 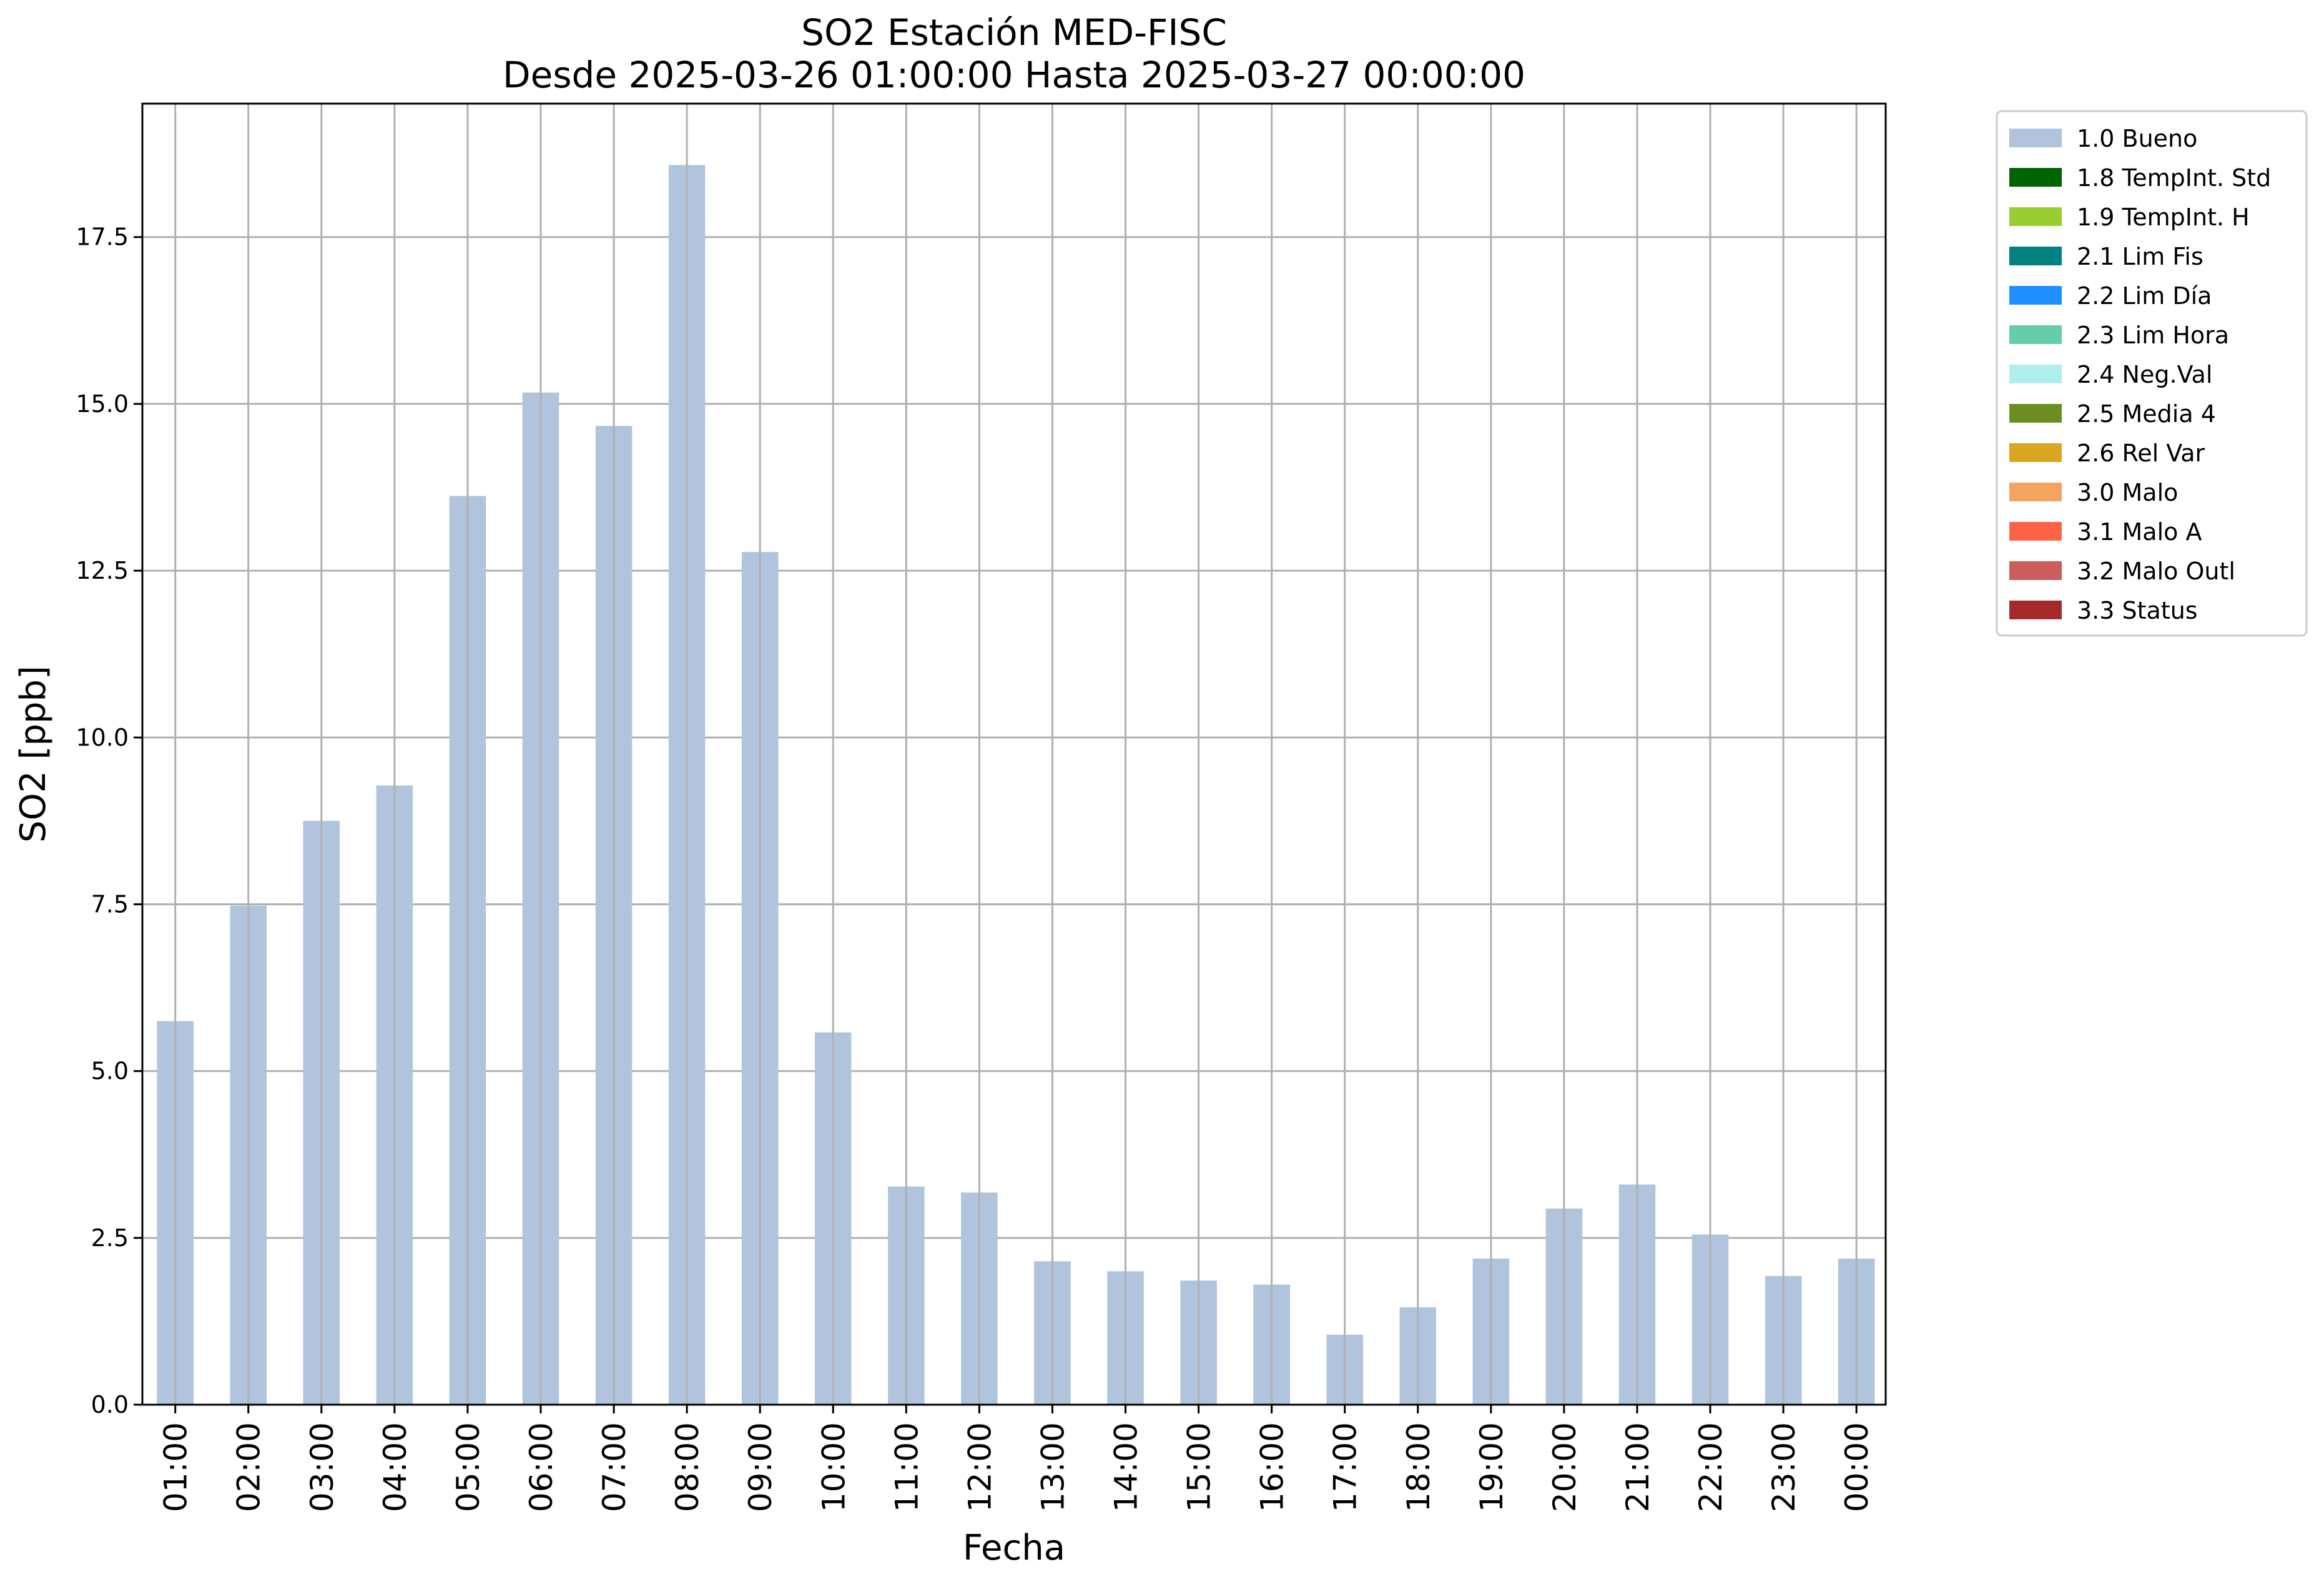 I want to click on legend-entry: 3.0 Malo, so click(x=2127, y=492).